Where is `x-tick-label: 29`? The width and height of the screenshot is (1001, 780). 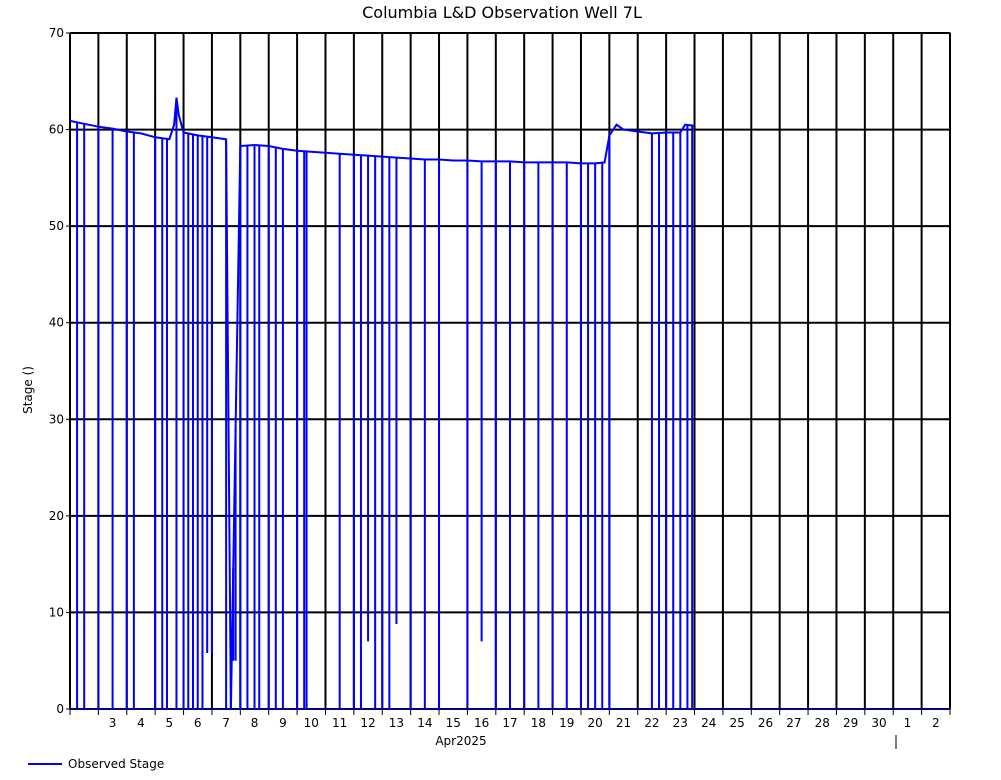
x-tick-label: 29 is located at coordinates (850, 723).